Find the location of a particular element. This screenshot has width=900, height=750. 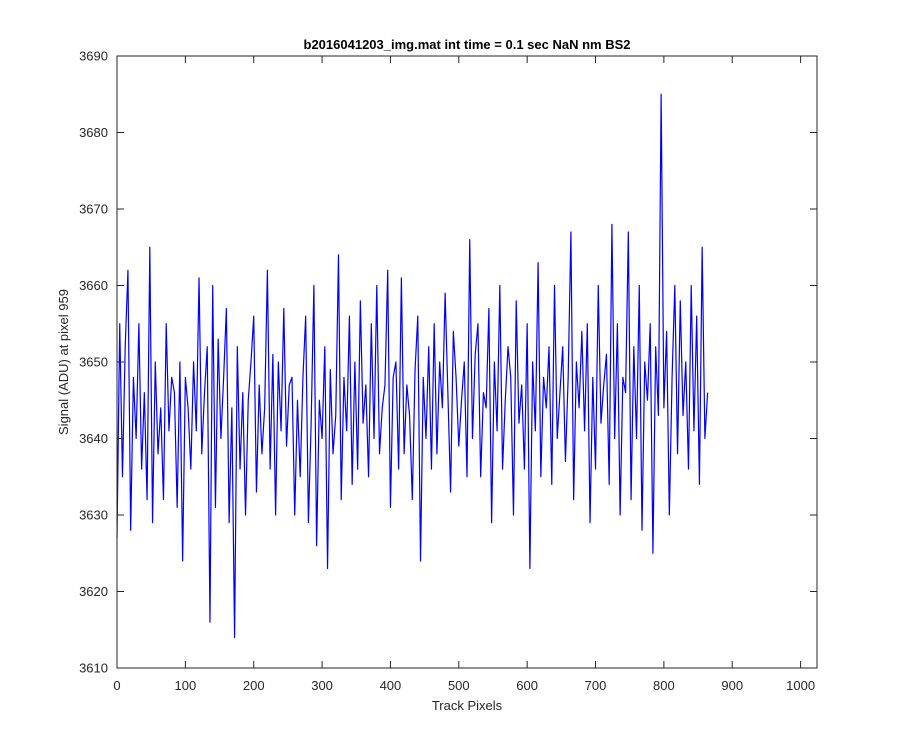

y-tick-label: 3690 is located at coordinates (93, 56).